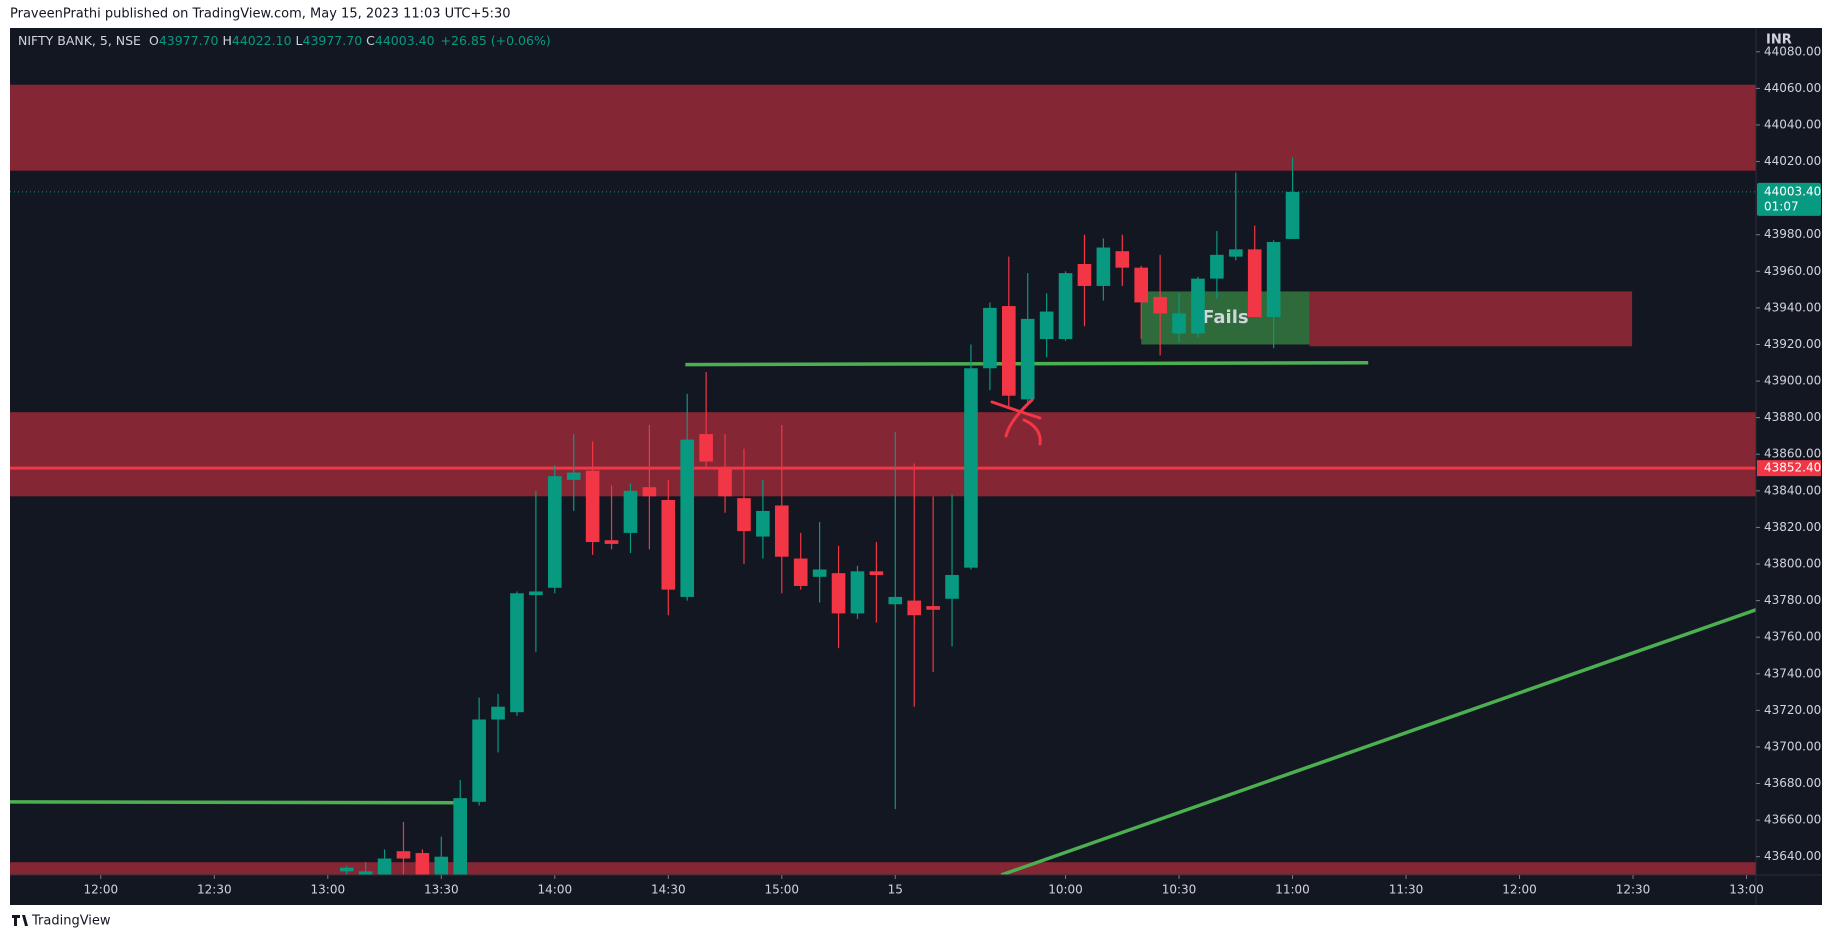  I want to click on ohlc-key: C, so click(370, 40).